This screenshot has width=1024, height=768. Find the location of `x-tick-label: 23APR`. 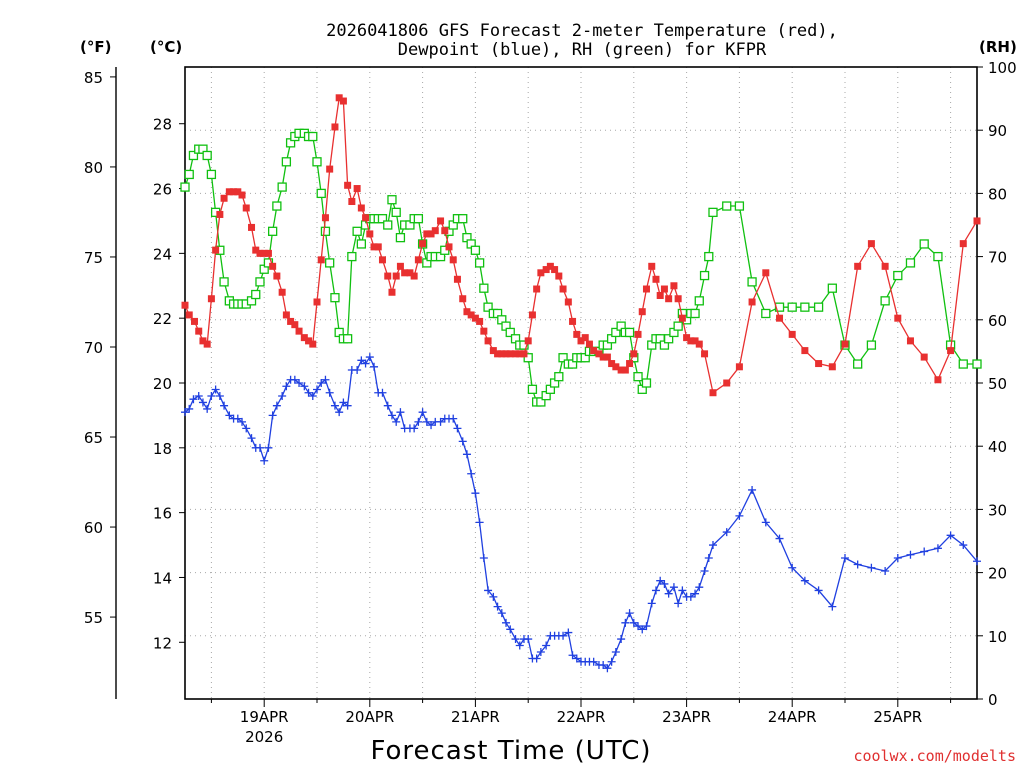

x-tick-label: 23APR is located at coordinates (686, 717).